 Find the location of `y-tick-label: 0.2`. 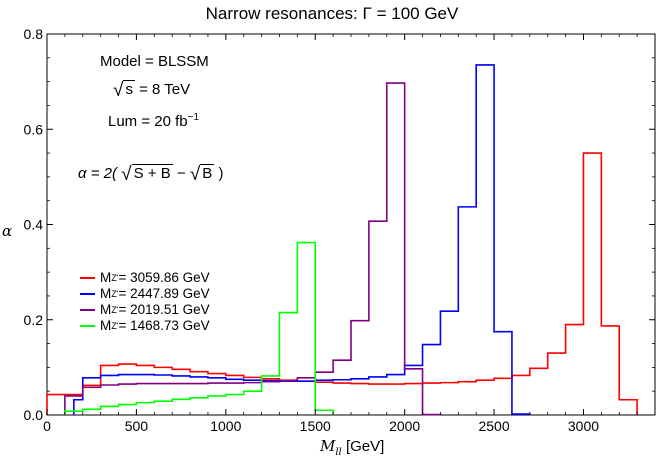

y-tick-label: 0.2 is located at coordinates (34, 320).